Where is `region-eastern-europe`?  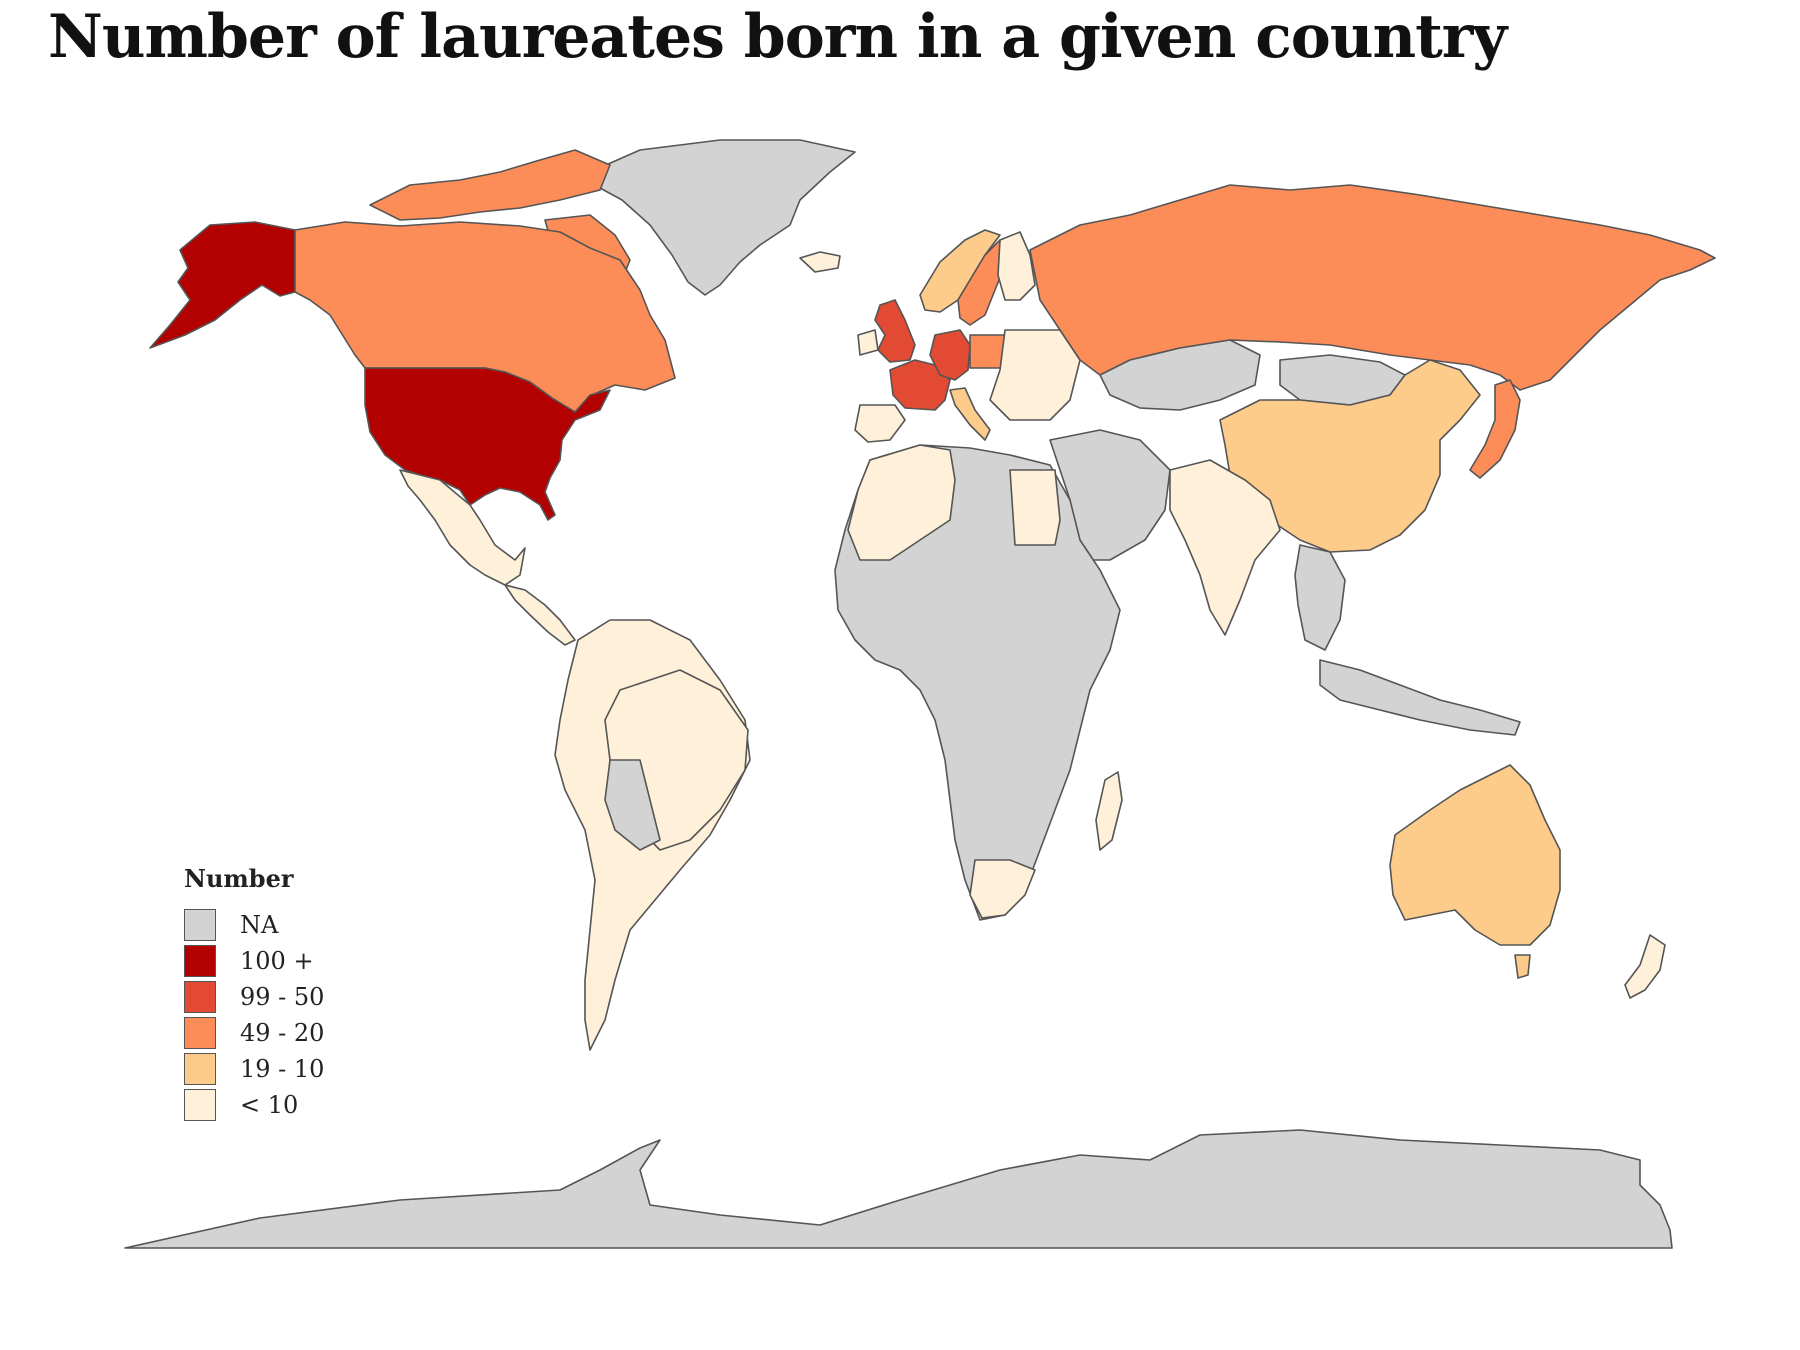
region-eastern-europe is located at coordinates (1035, 375).